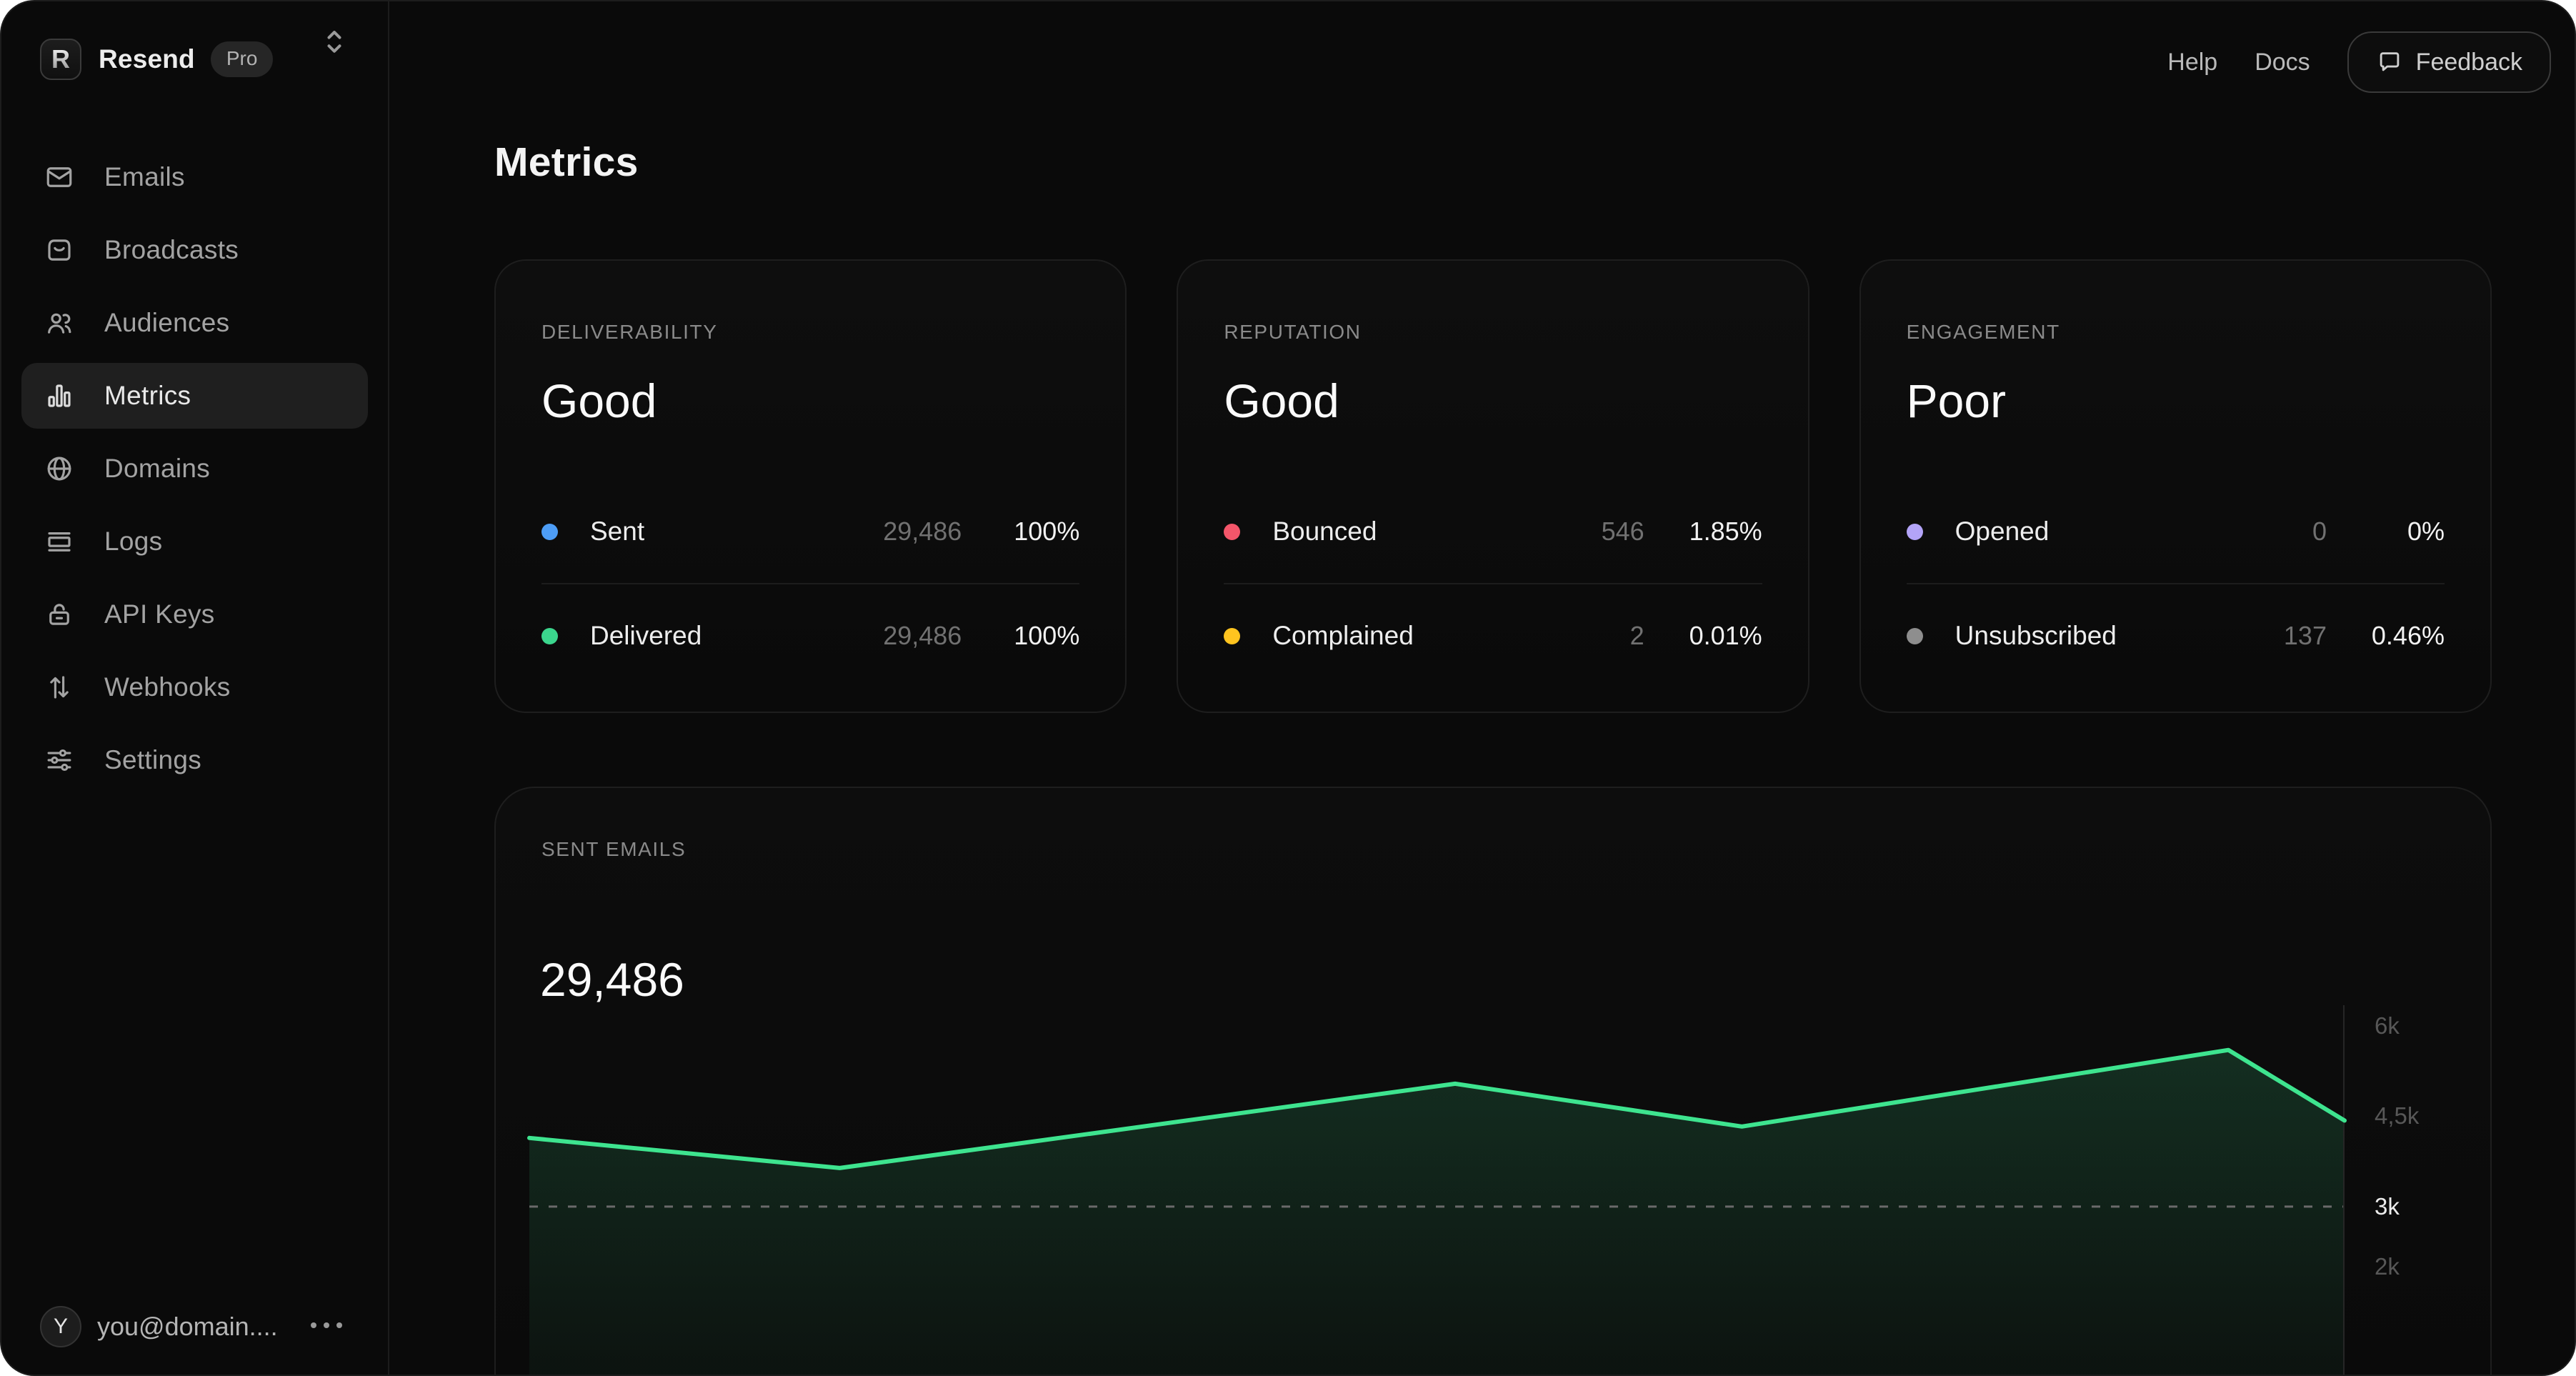 Image resolution: width=2576 pixels, height=1376 pixels. I want to click on feedback-button: Feedback, so click(2449, 62).